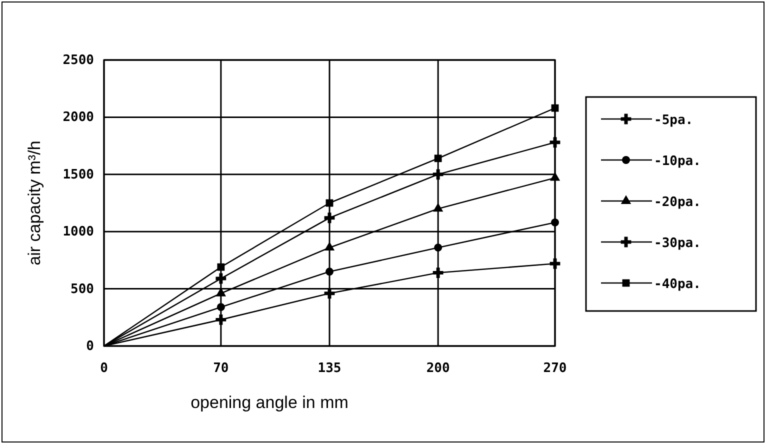  Describe the element at coordinates (104, 368) in the screenshot. I see `x-tick-label: 0` at that location.